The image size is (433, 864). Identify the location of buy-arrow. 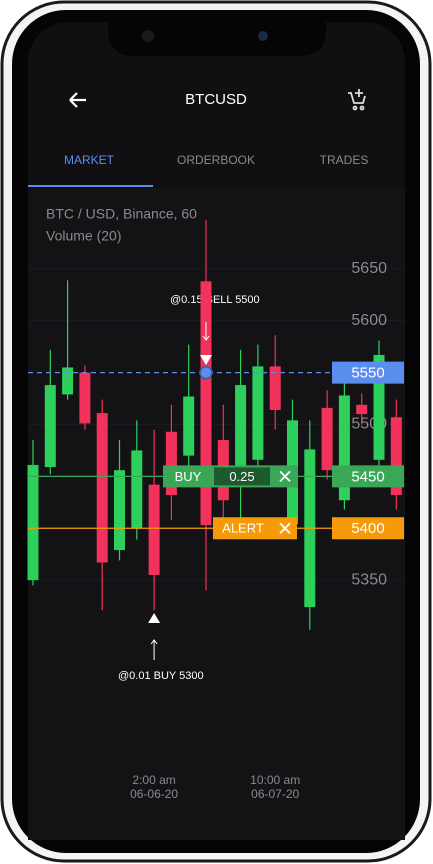
(154, 649).